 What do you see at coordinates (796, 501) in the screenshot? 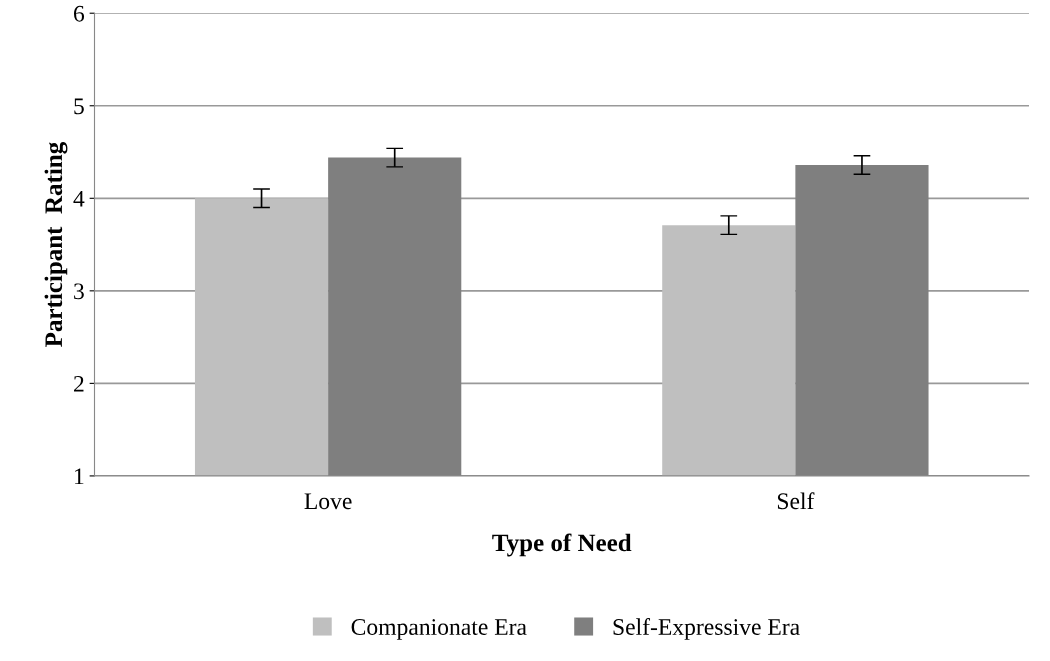
I see `x-tick-label: Self` at bounding box center [796, 501].